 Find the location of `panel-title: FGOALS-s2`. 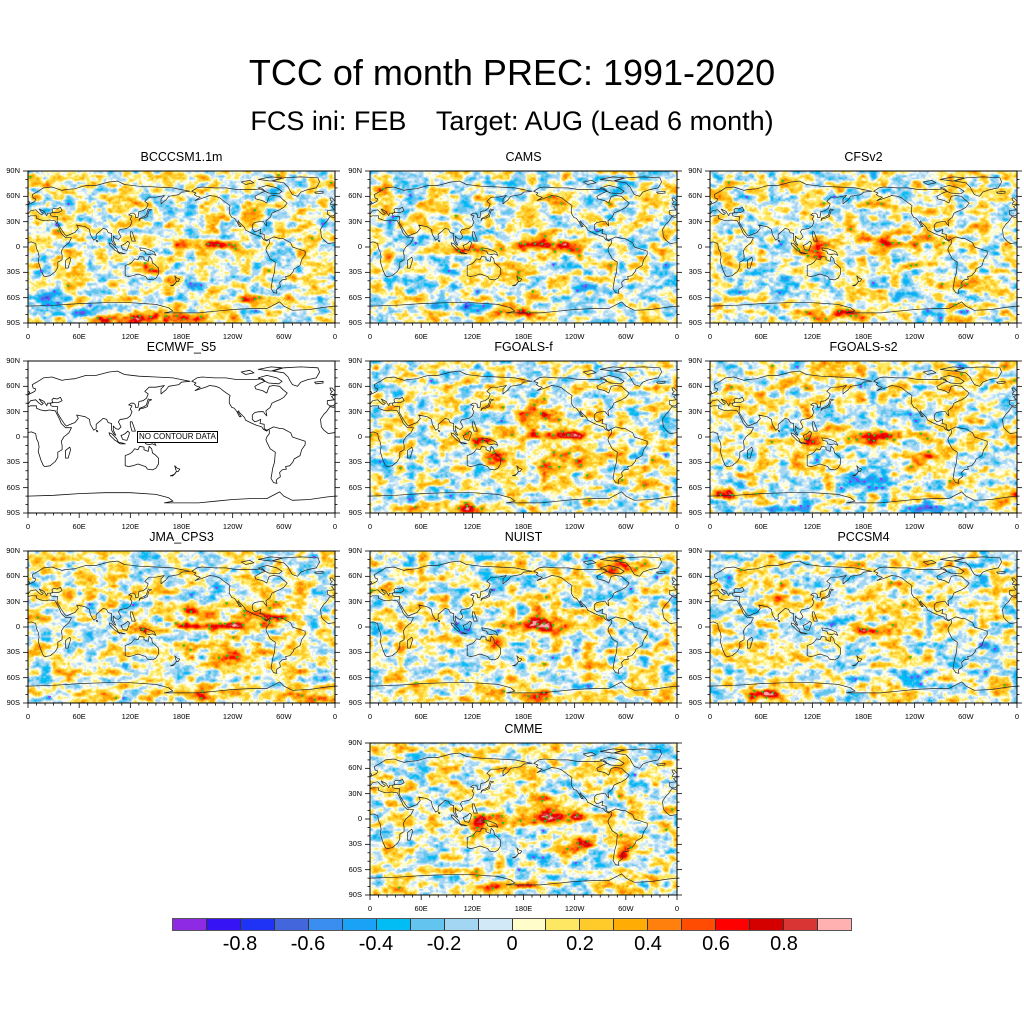

panel-title: FGOALS-s2 is located at coordinates (863, 347).